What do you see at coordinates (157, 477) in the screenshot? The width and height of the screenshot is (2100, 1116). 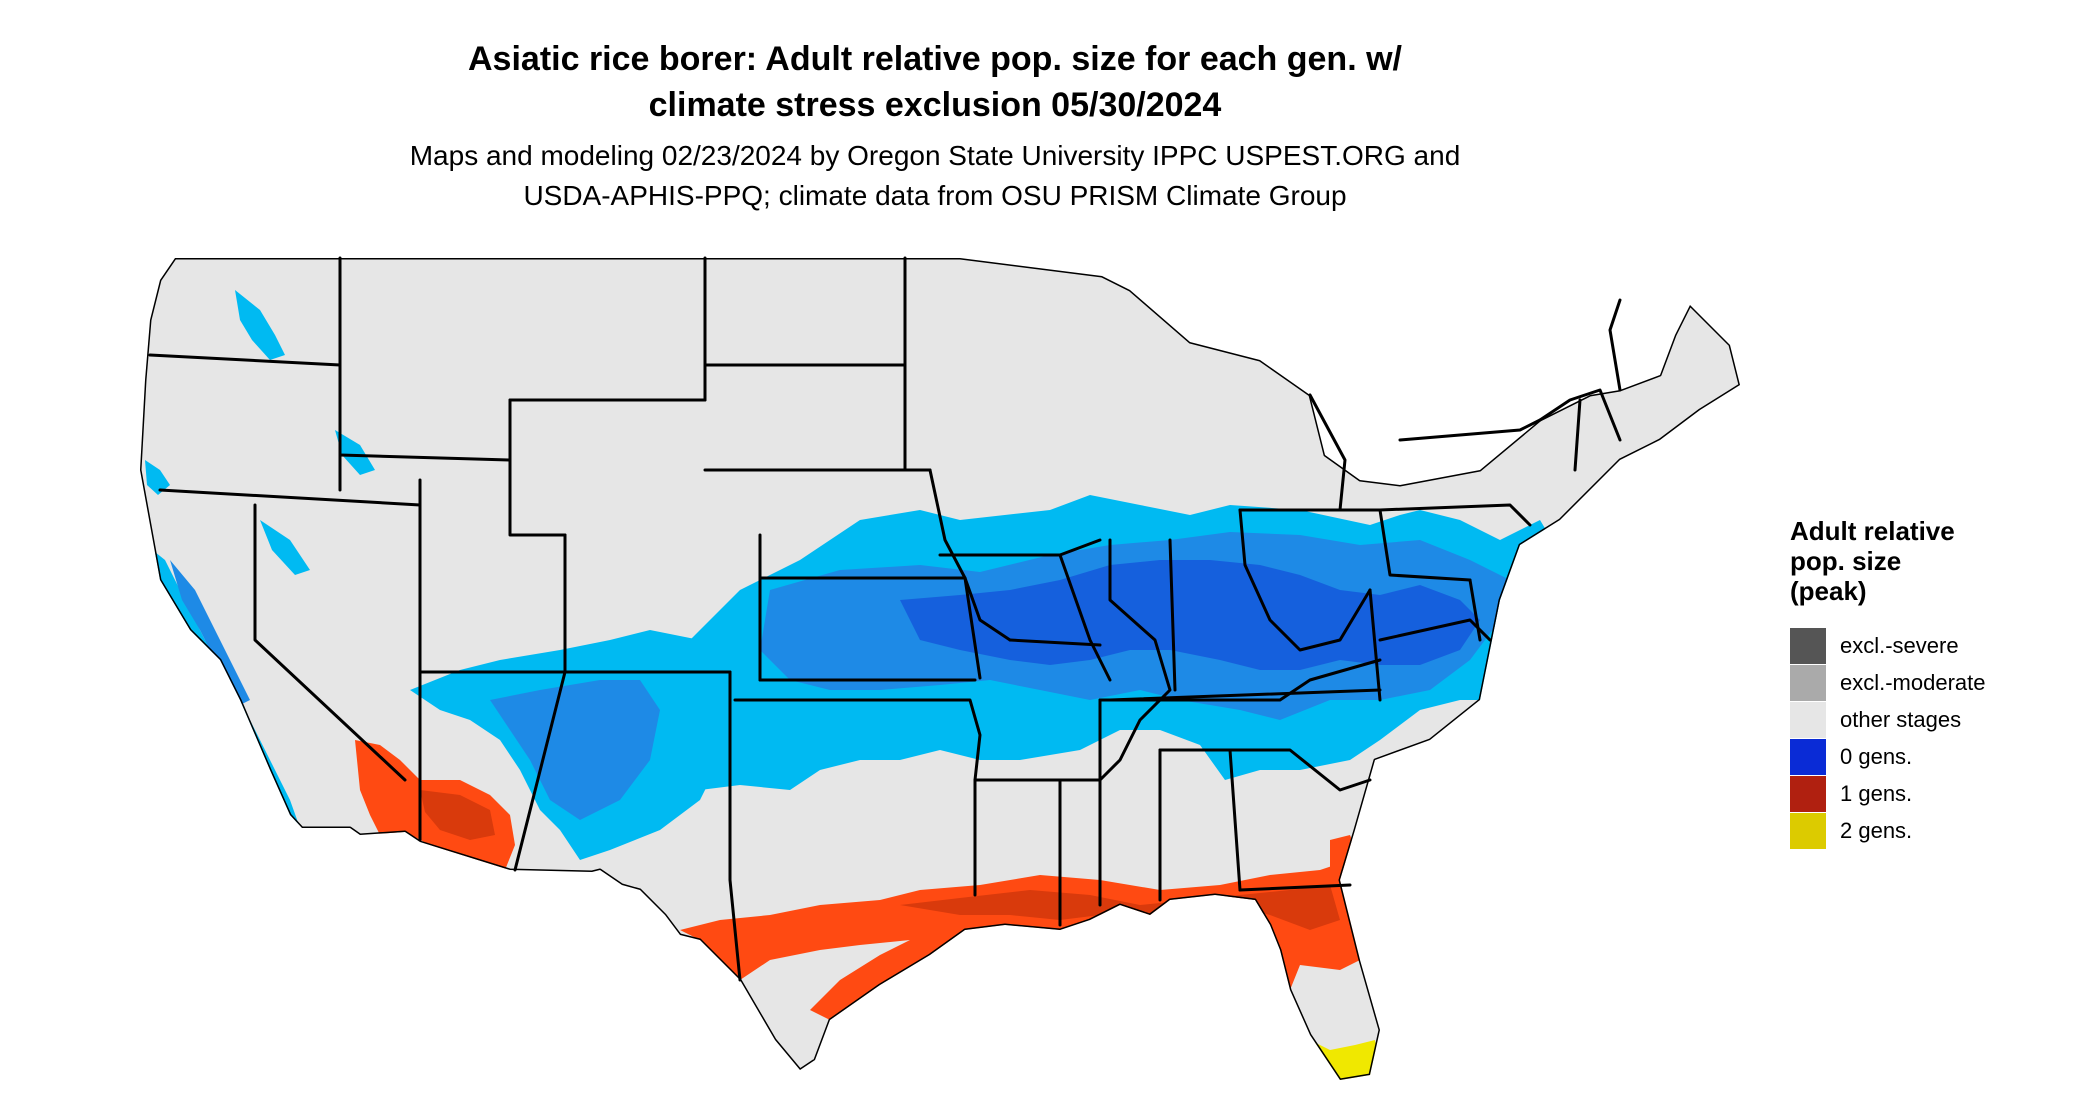 I see `zone-blue-oregon` at bounding box center [157, 477].